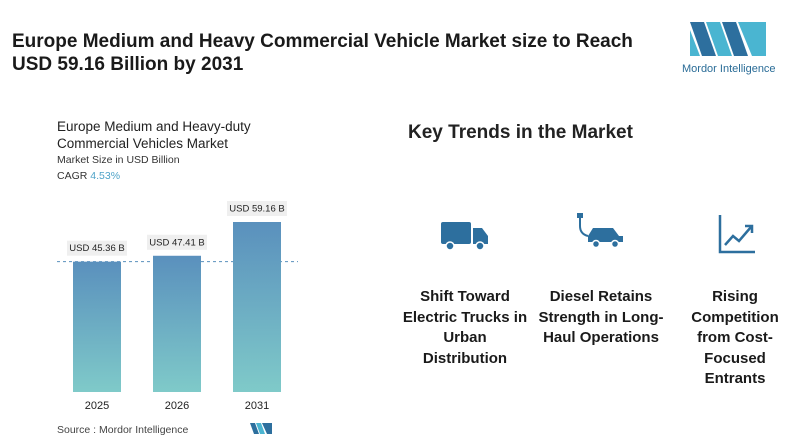 This screenshot has width=800, height=442. Describe the element at coordinates (736, 234) in the screenshot. I see `chart-icon` at that location.